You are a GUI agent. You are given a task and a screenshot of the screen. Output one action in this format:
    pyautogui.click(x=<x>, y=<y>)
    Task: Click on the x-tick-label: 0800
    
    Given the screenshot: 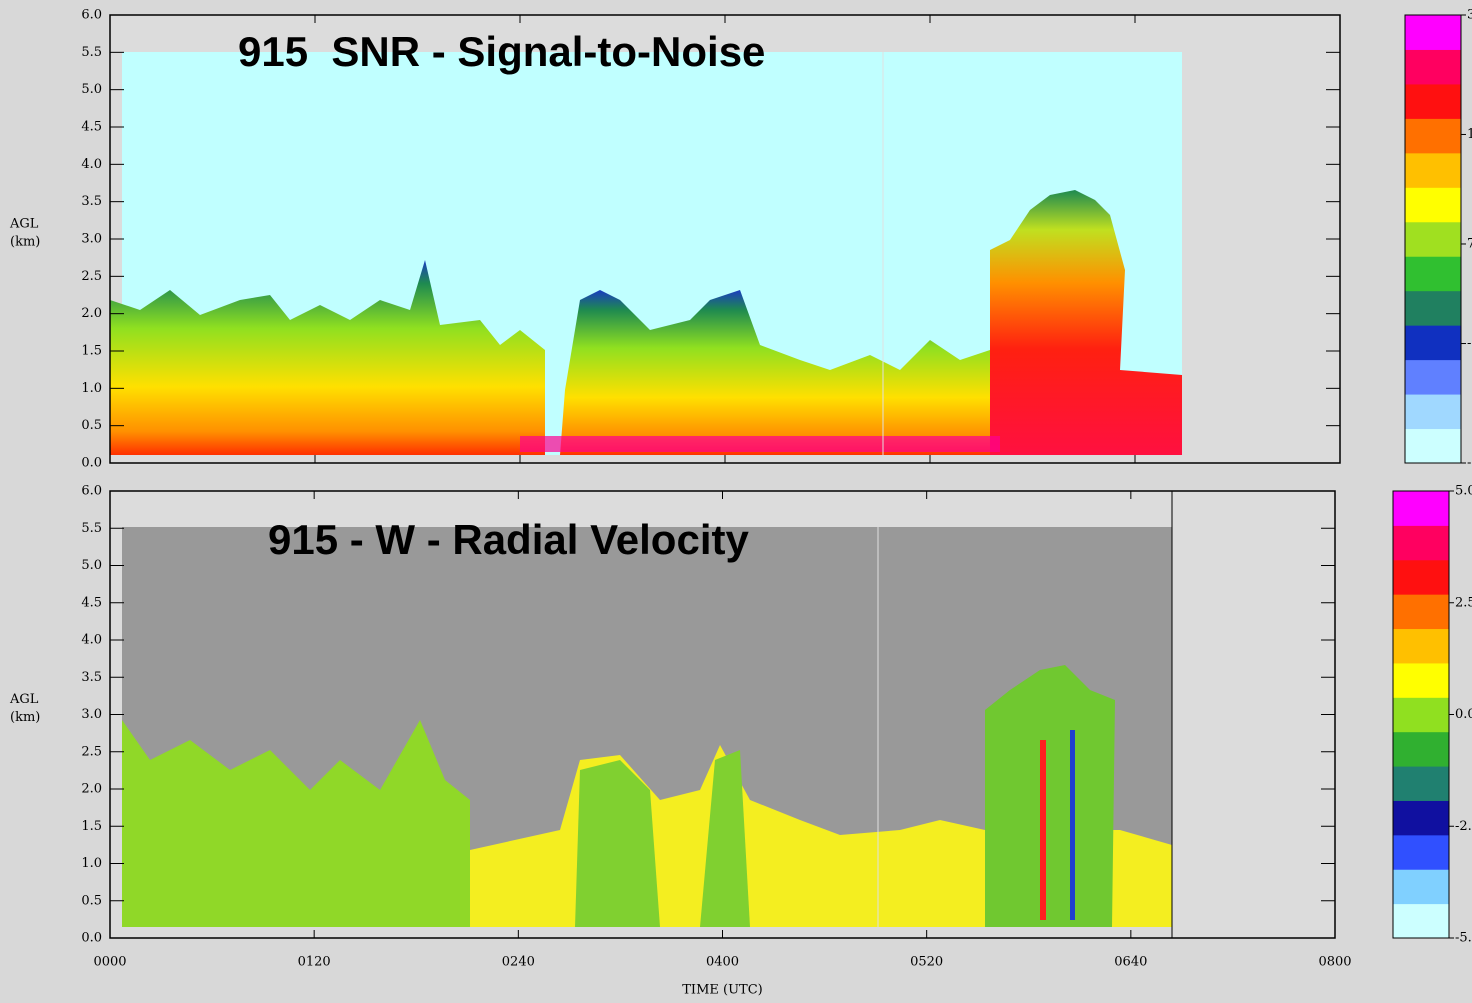 What is the action you would take?
    pyautogui.click(x=1334, y=962)
    